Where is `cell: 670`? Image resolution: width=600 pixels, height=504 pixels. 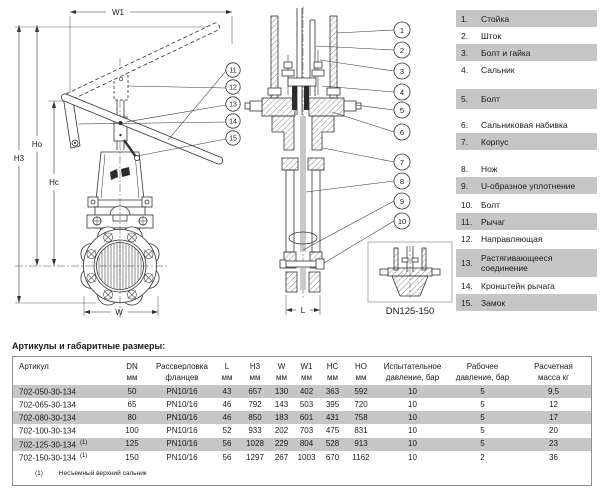 cell: 670 is located at coordinates (332, 457).